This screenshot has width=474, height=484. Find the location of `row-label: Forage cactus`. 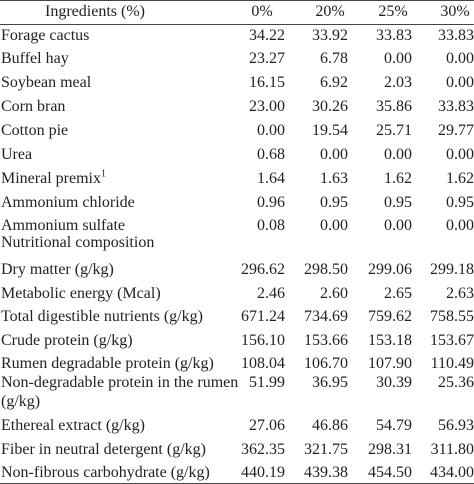

row-label: Forage cactus is located at coordinates (120, 35).